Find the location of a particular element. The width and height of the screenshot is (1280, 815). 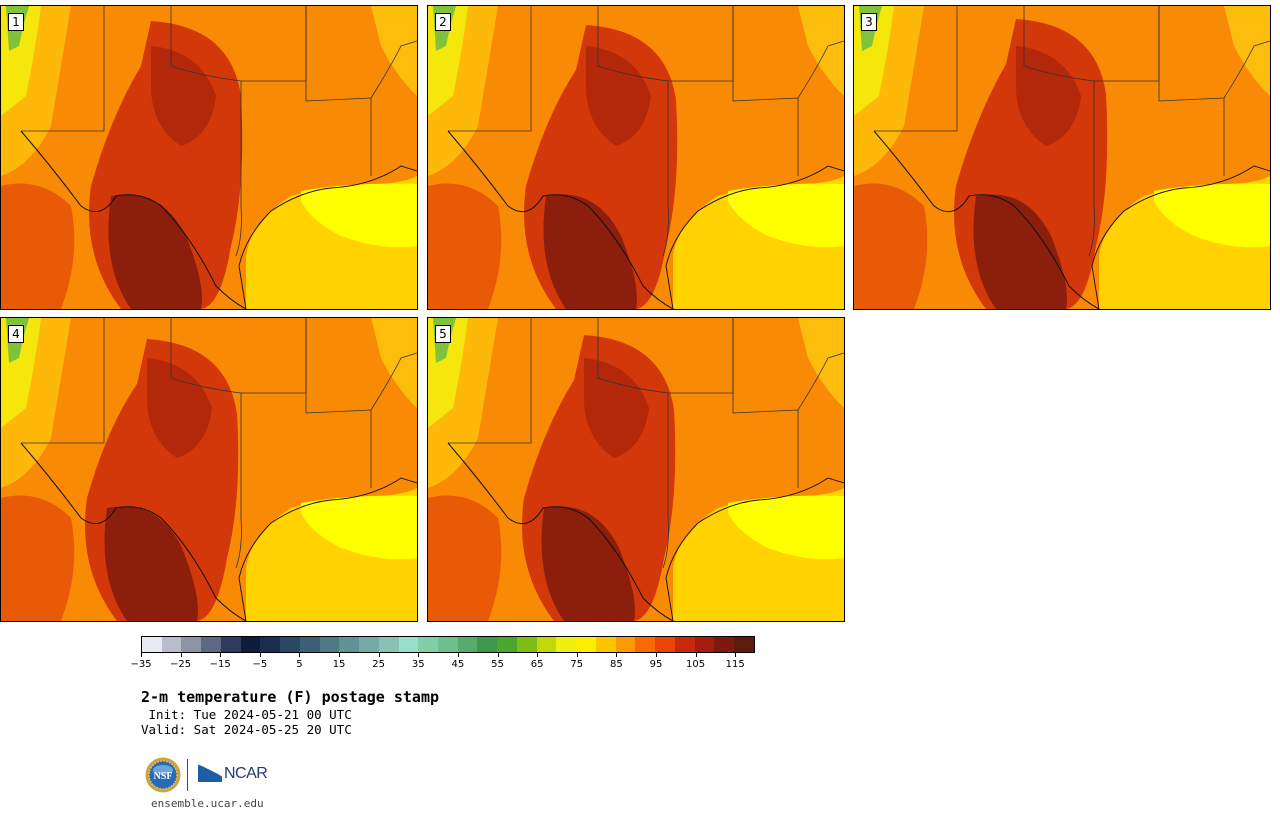

member-number: 1 is located at coordinates (16, 22).